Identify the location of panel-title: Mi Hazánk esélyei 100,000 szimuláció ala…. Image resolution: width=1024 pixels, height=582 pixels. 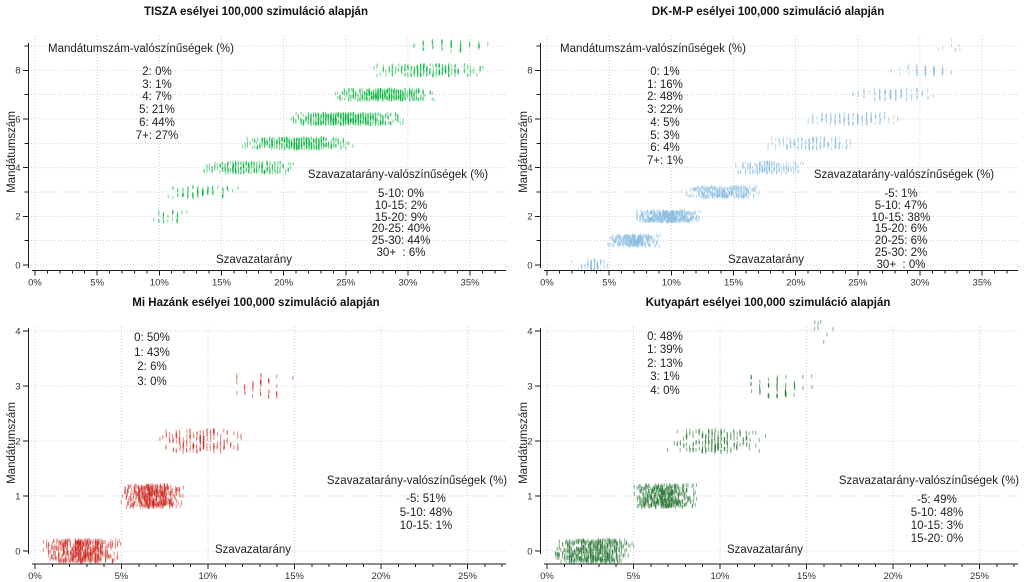
(256, 303).